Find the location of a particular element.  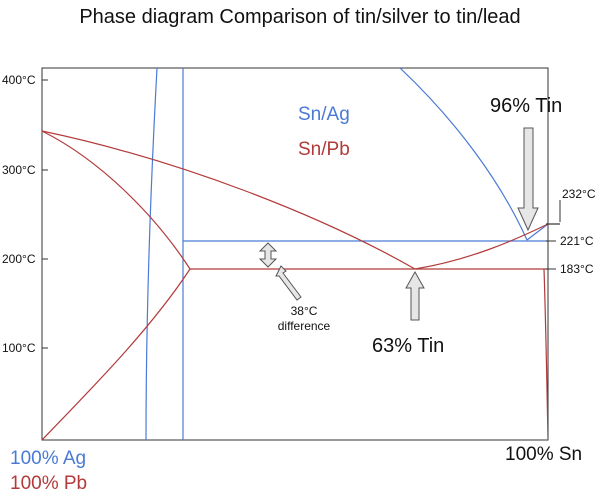

corner-100-pb: 100% Pb is located at coordinates (48, 483).